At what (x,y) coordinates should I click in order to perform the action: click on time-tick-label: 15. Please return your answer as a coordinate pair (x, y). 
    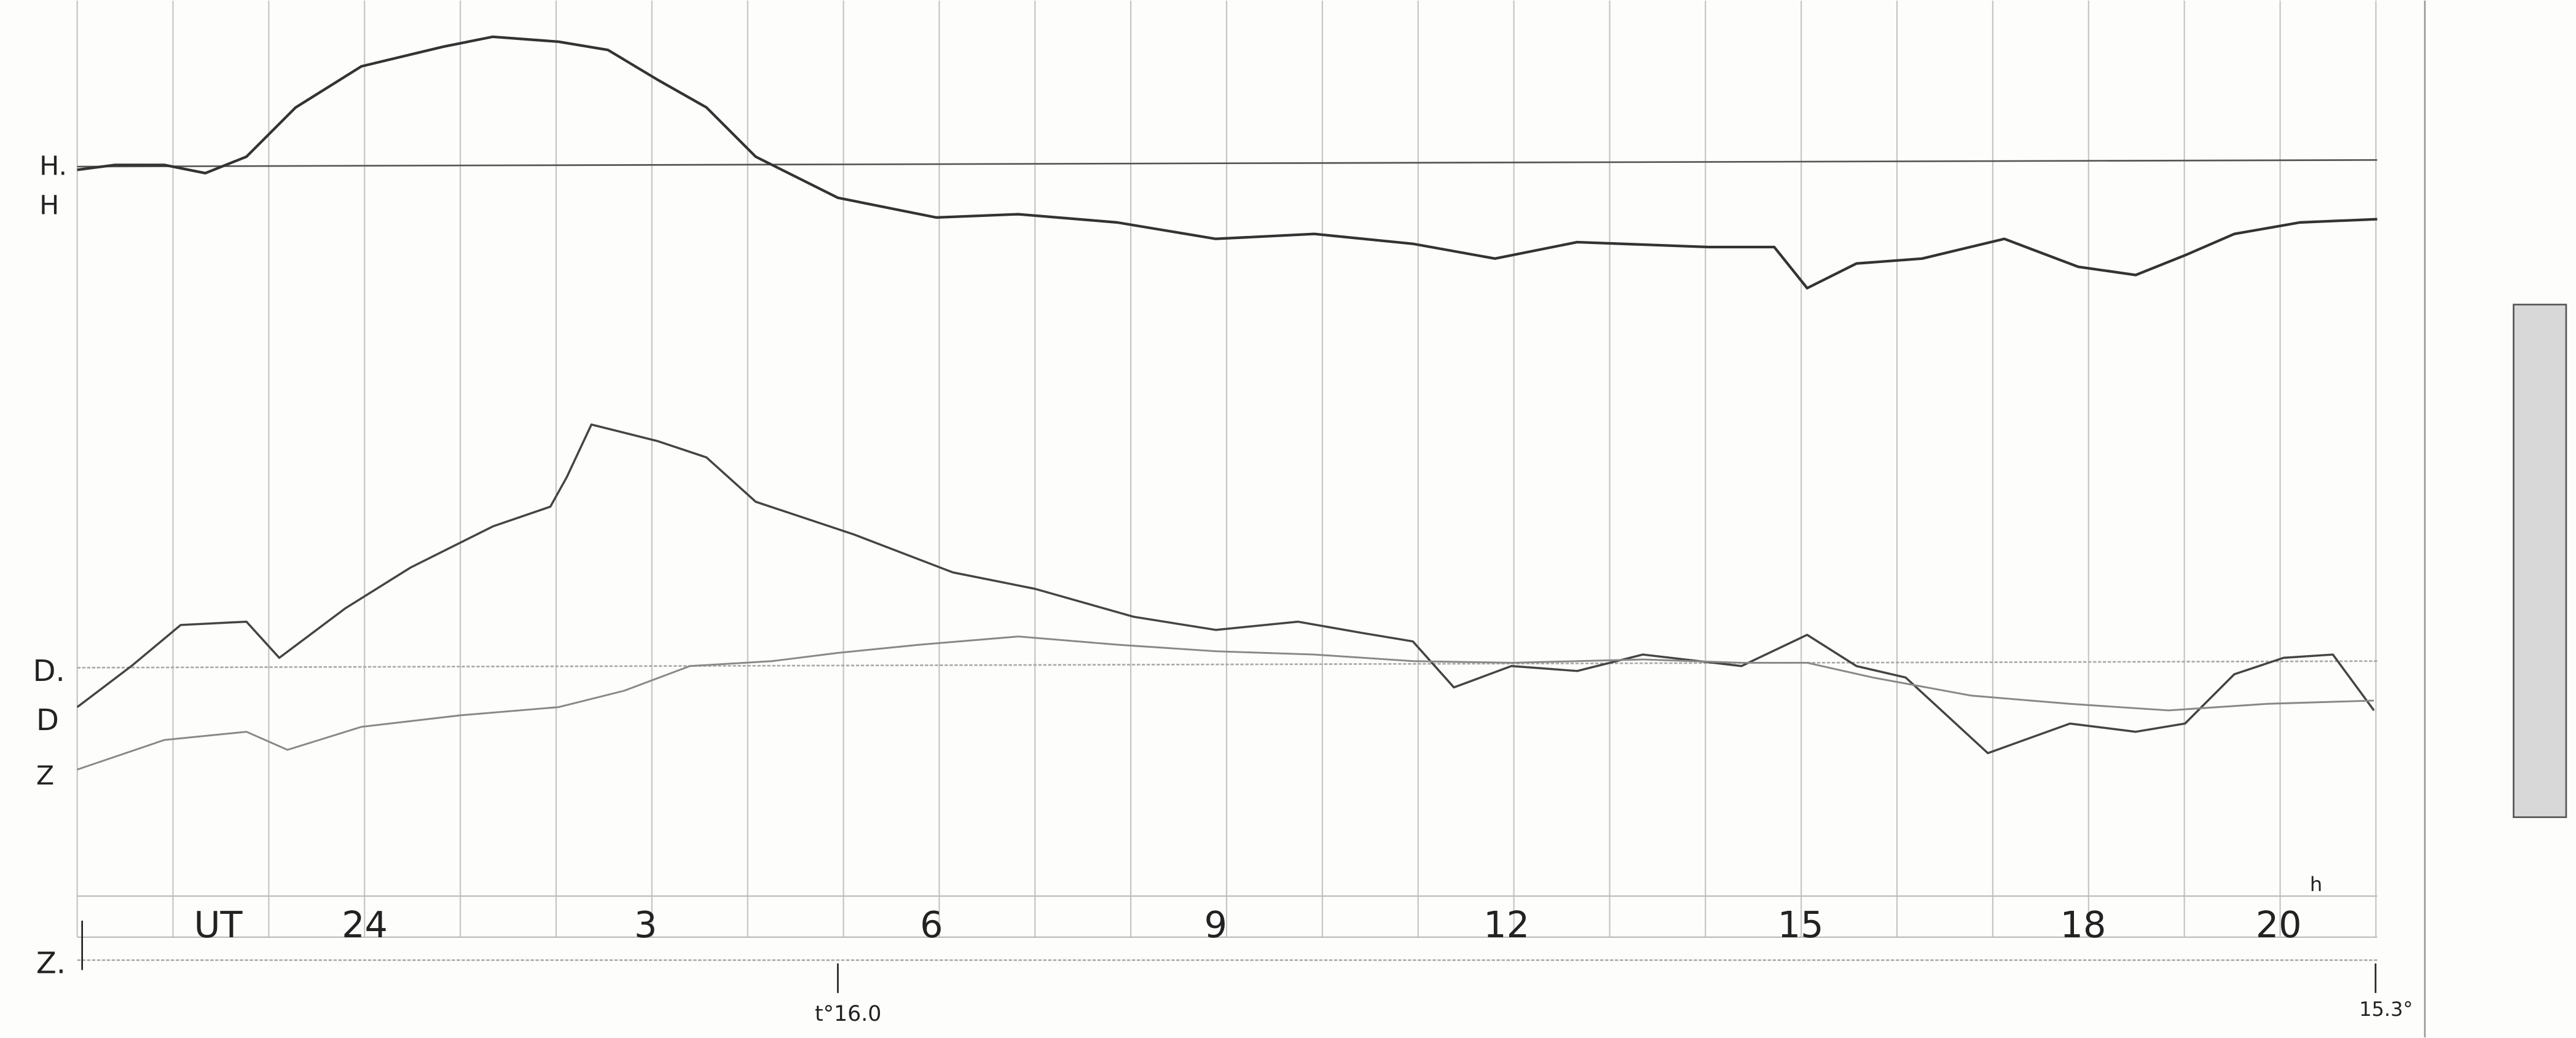
    Looking at the image, I should click on (1801, 925).